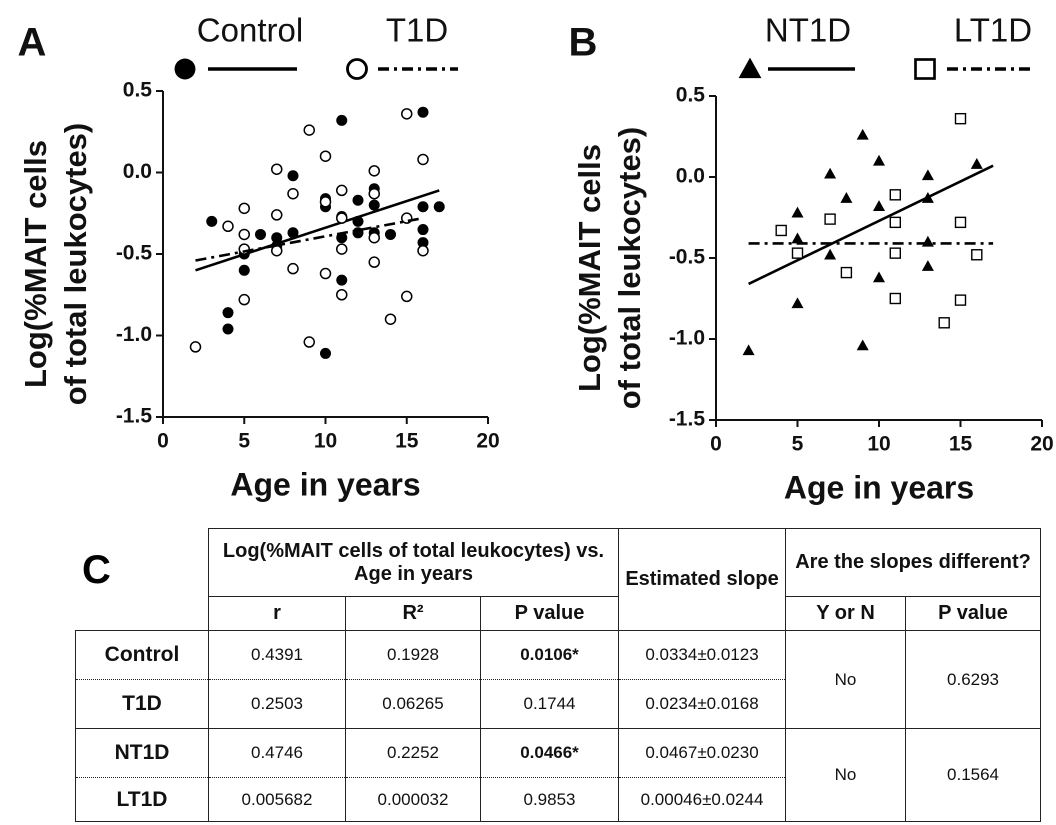  What do you see at coordinates (913, 562) in the screenshot?
I see `table-header: Are the slopes different?` at bounding box center [913, 562].